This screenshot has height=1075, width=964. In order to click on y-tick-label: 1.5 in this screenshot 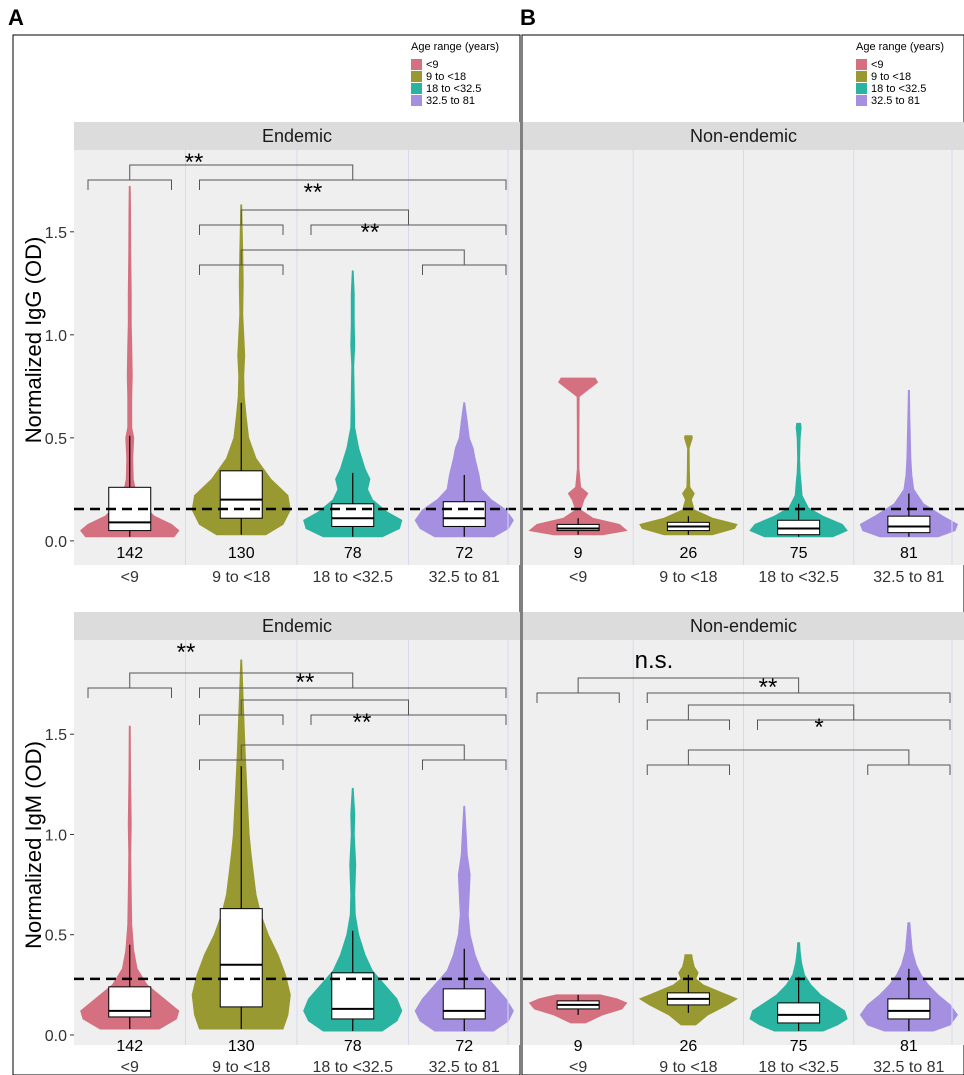, I will do `click(56, 735)`.